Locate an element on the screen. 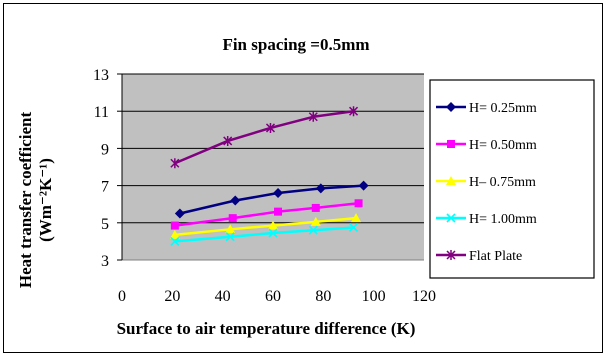  y-axis-title: Heat transfer coefficient (Wm⁻²K⁻¹) is located at coordinates (35, 200).